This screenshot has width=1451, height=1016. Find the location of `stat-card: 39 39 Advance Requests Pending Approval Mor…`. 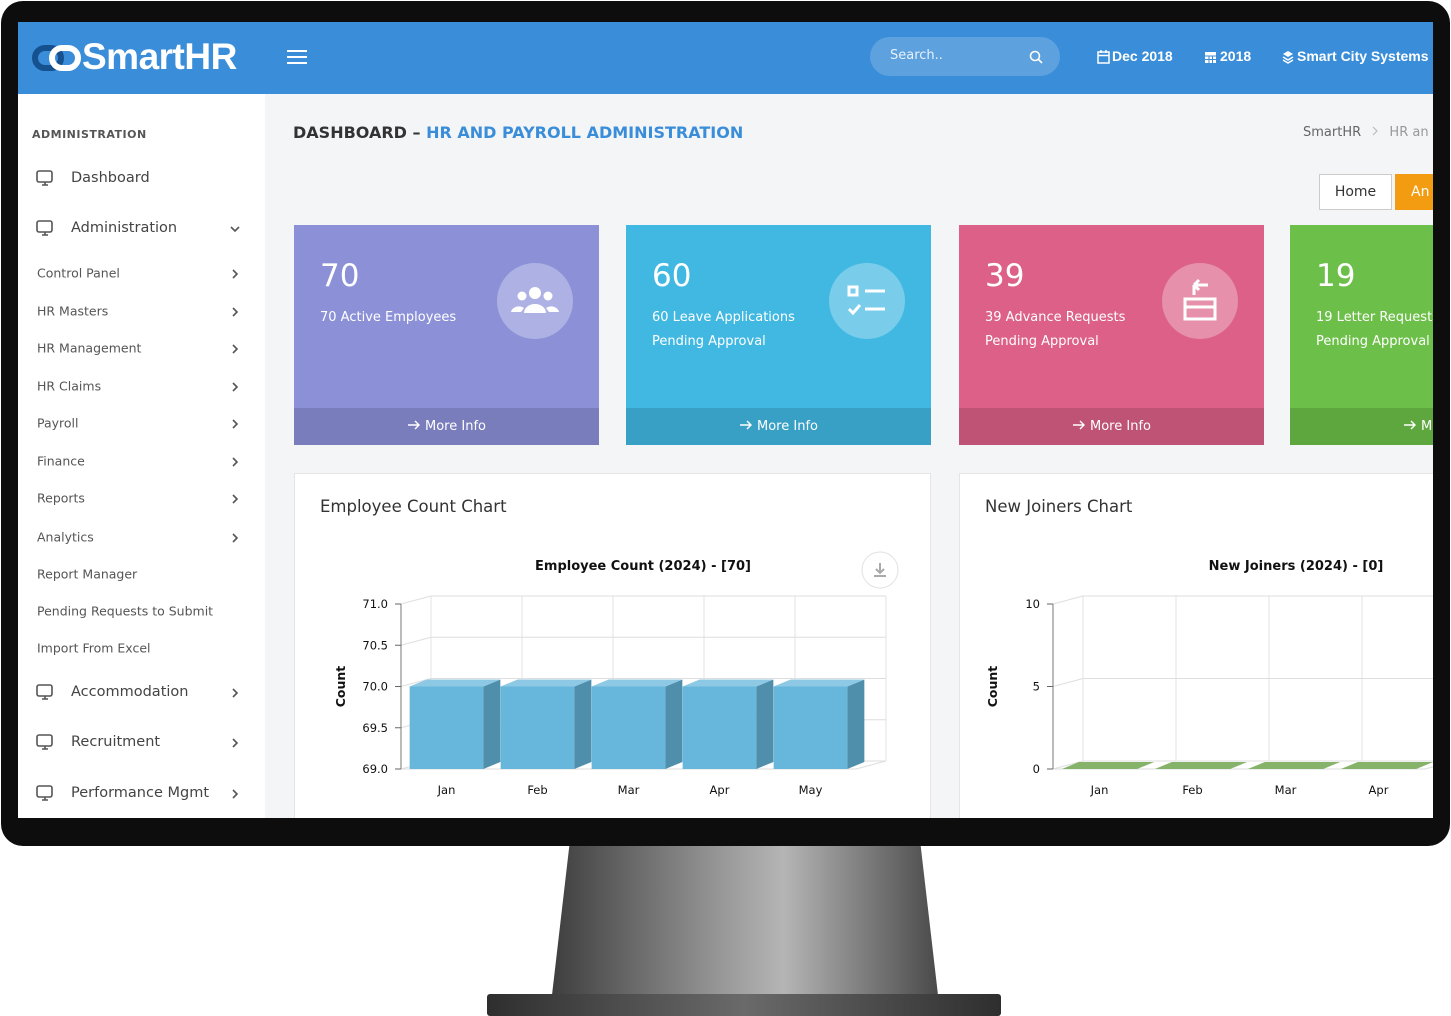

stat-card: 39 39 Advance Requests Pending Approval Mor… is located at coordinates (1111, 335).